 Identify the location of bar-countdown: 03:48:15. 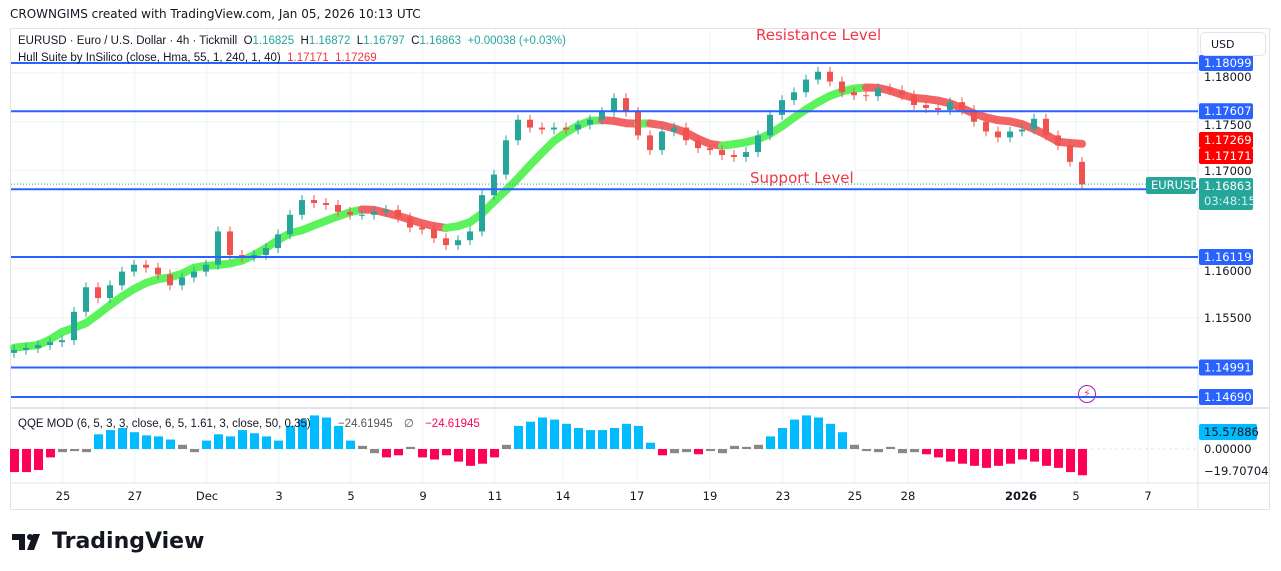
(1230, 201).